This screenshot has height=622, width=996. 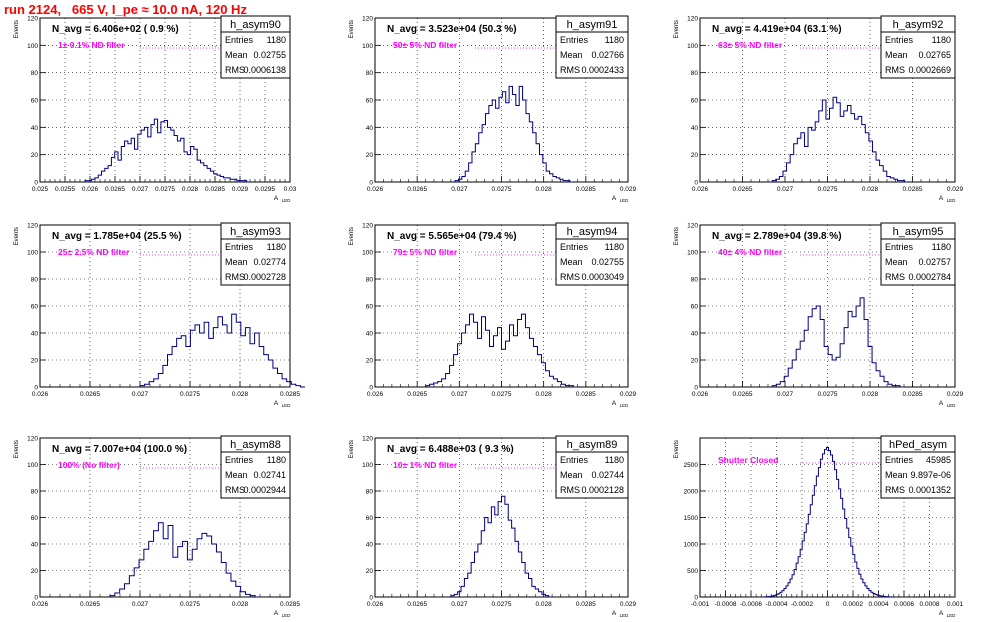 What do you see at coordinates (700, 604) in the screenshot?
I see `x-tick-label: -0.001` at bounding box center [700, 604].